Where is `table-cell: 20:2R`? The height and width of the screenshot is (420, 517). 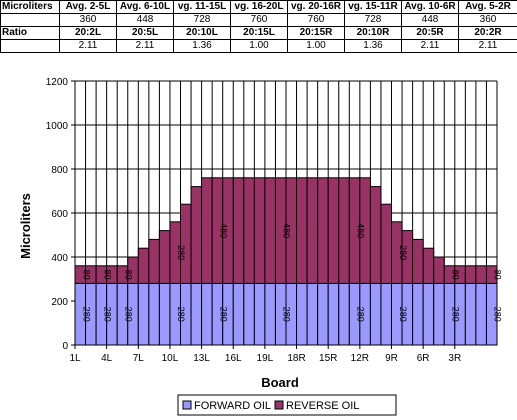 table-cell: 20:2R is located at coordinates (487, 33).